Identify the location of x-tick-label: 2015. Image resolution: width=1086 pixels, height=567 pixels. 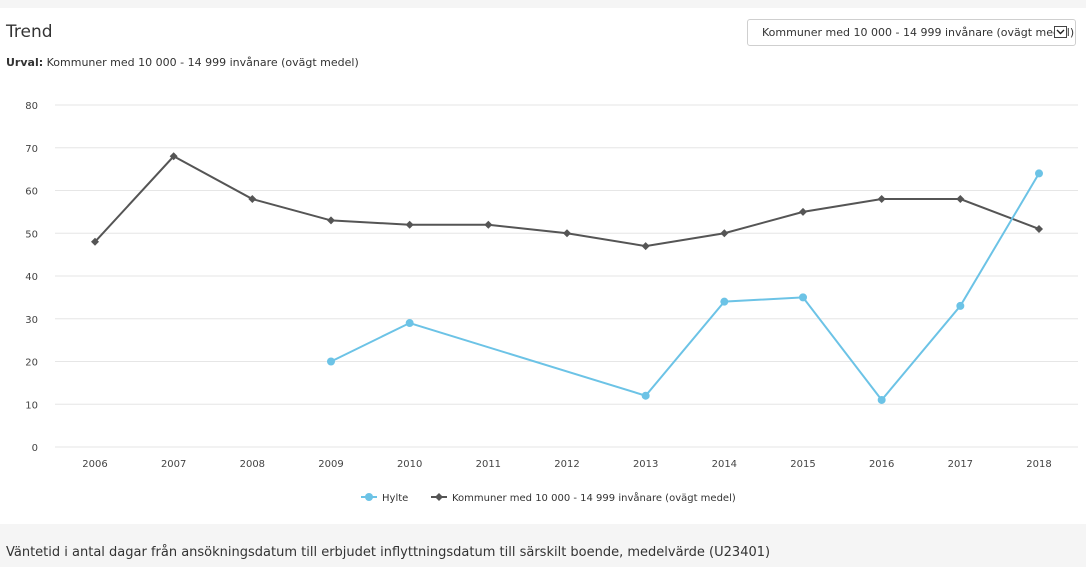
(802, 464).